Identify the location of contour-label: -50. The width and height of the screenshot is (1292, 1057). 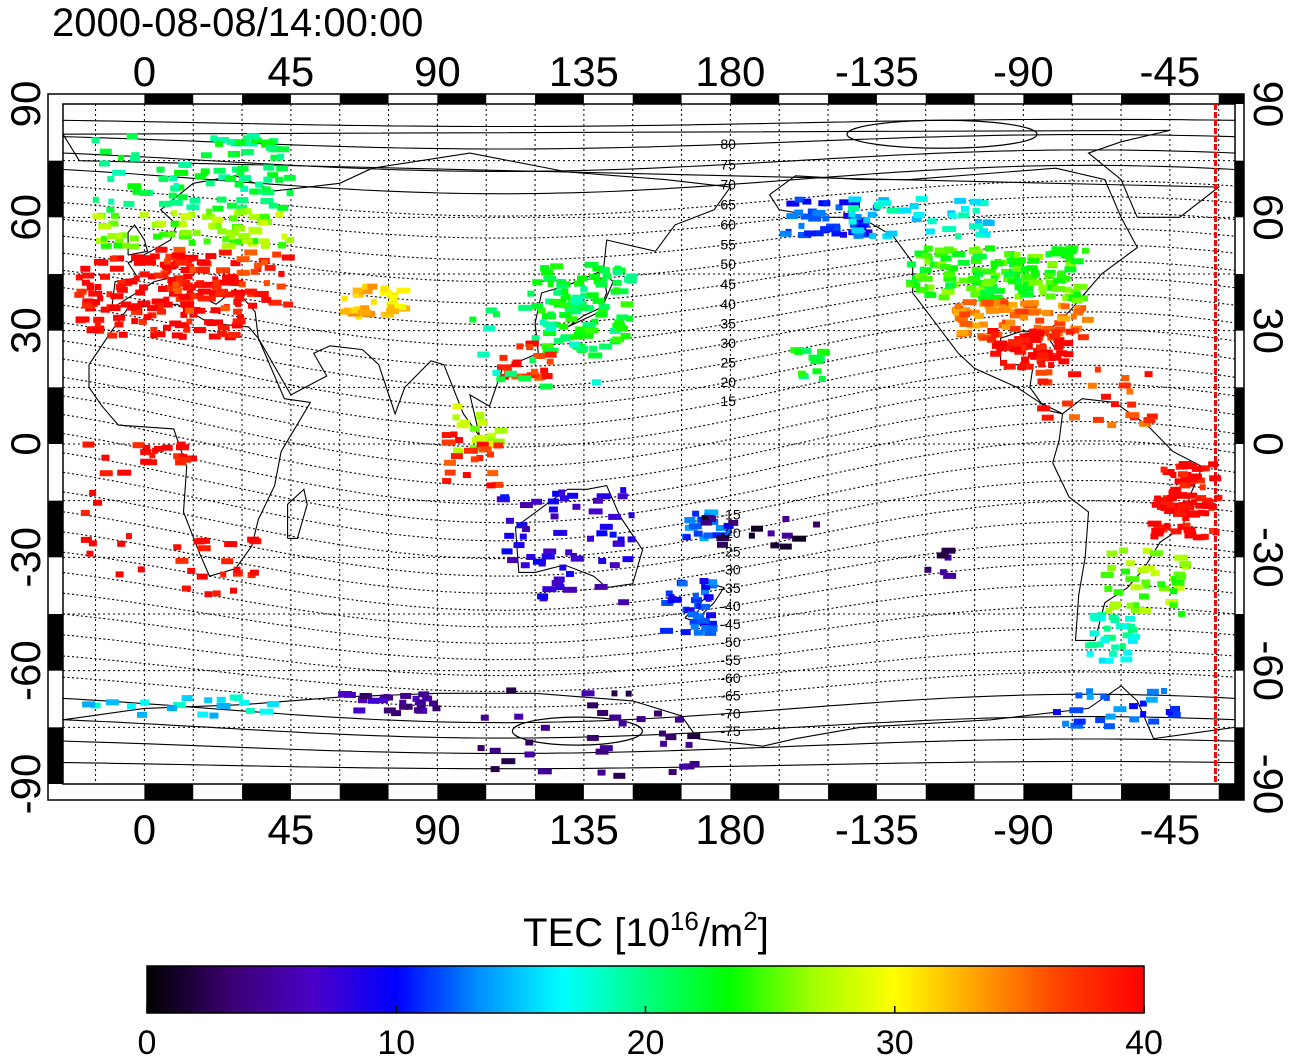
(730, 642).